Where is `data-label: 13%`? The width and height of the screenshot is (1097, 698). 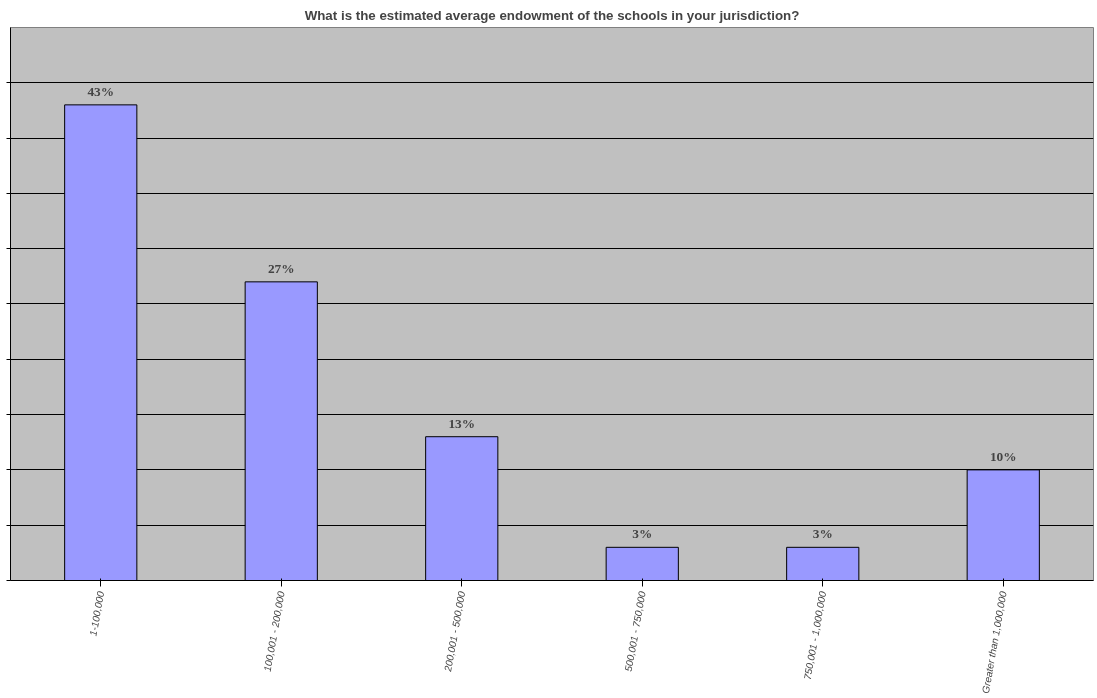
data-label: 13% is located at coordinates (462, 423).